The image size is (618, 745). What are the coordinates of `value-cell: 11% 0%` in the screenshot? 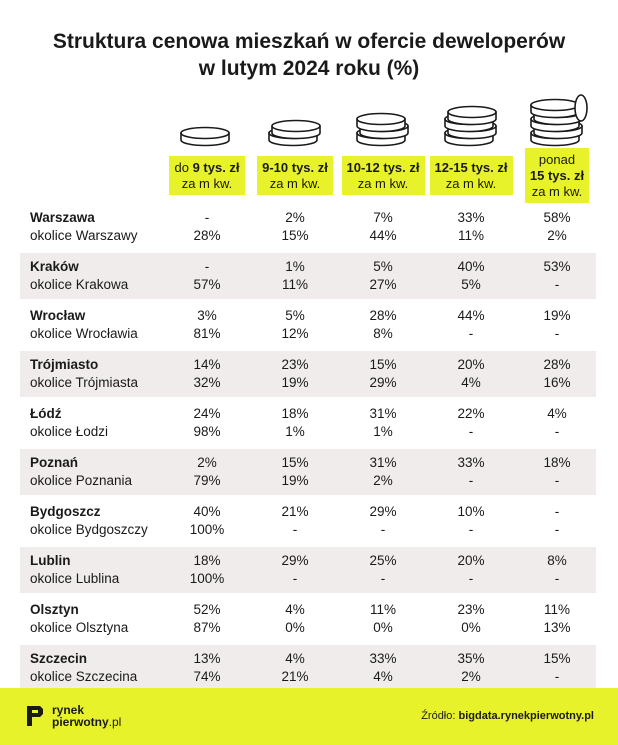 It's located at (383, 619).